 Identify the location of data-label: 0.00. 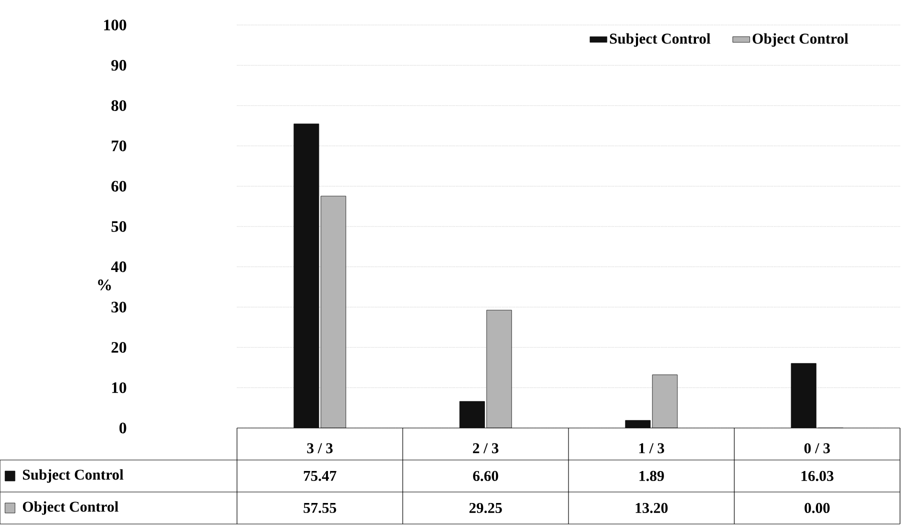
(817, 508).